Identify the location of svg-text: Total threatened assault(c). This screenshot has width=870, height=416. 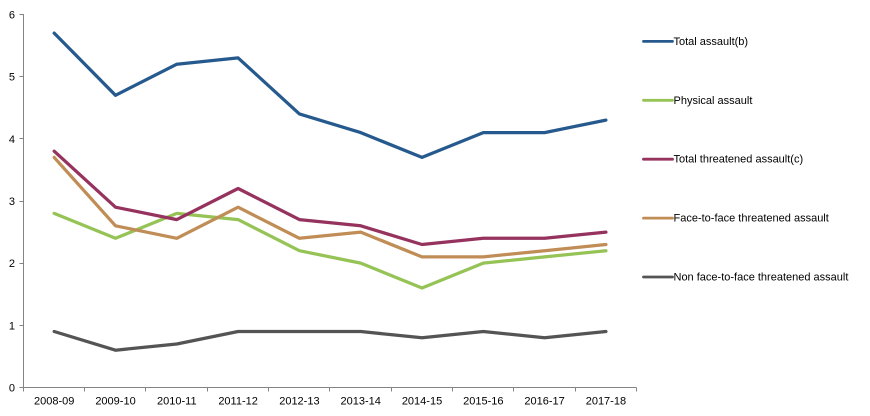
(739, 160).